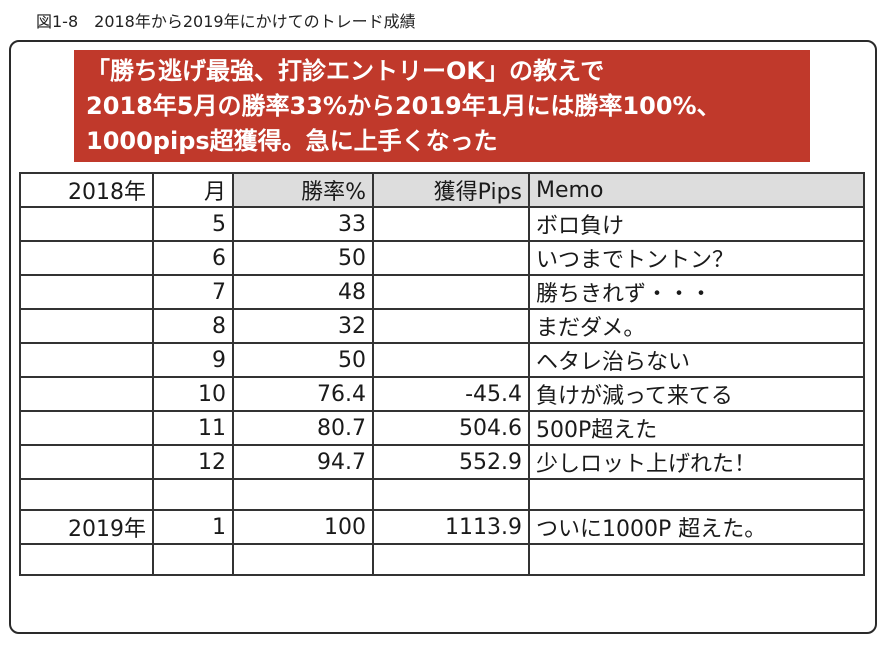  Describe the element at coordinates (303, 462) in the screenshot. I see `cell-win-rate: 94.7` at that location.